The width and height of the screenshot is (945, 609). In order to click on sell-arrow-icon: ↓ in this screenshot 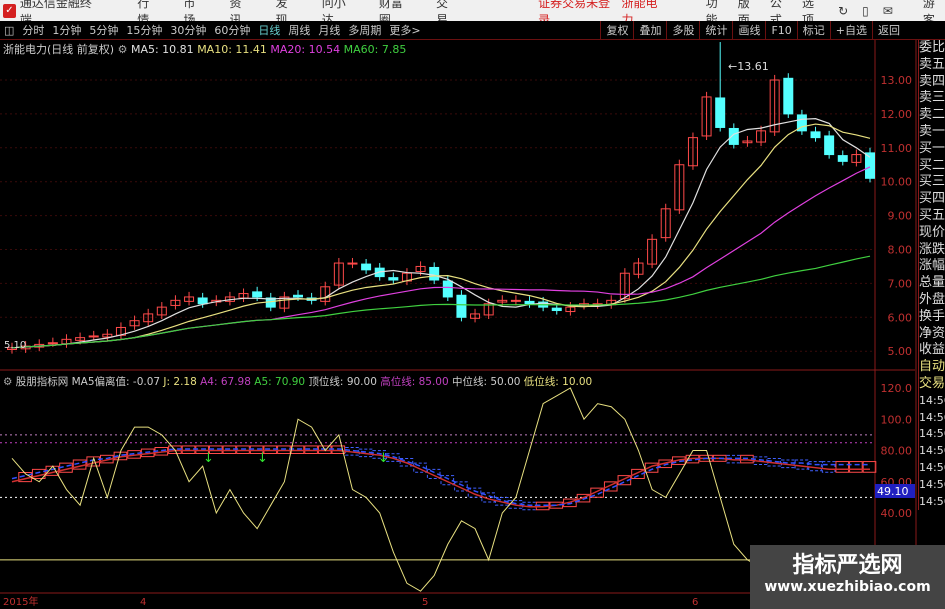, I will do `click(208, 458)`.